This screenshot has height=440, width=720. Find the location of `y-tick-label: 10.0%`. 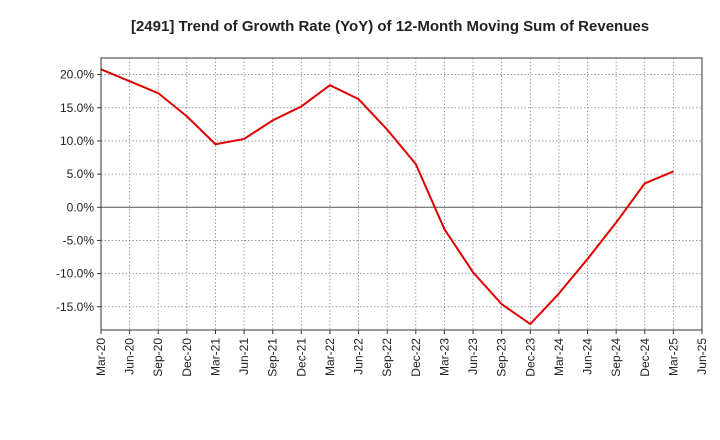

y-tick-label: 10.0% is located at coordinates (77, 141).